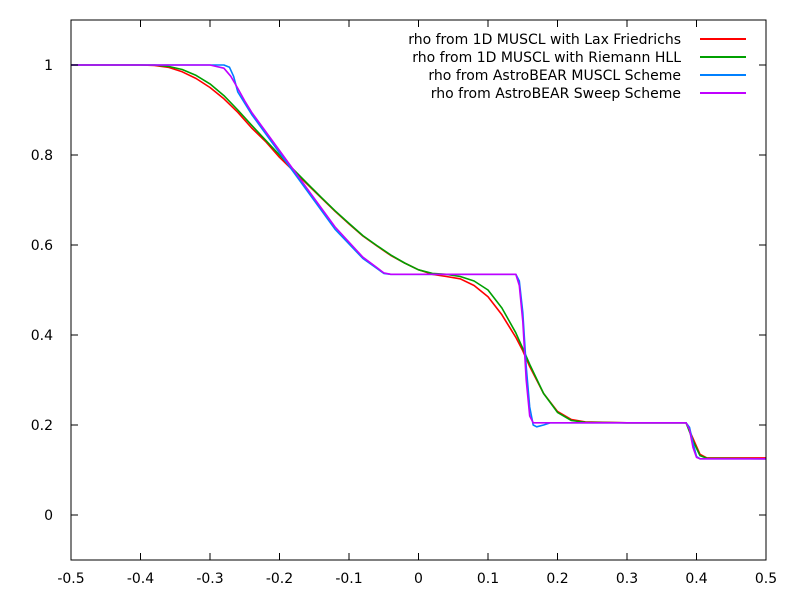  What do you see at coordinates (557, 579) in the screenshot?
I see `x-tick-label: 0.2` at bounding box center [557, 579].